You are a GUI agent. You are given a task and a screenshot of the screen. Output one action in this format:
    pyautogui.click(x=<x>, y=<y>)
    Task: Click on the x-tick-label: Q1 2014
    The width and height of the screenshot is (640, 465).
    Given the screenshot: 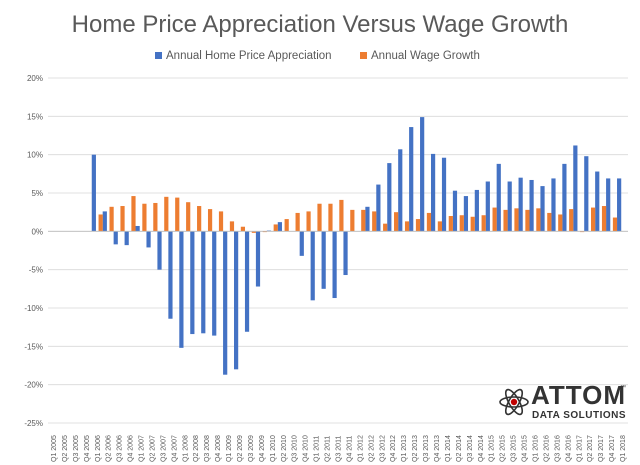 What is the action you would take?
    pyautogui.click(x=448, y=448)
    